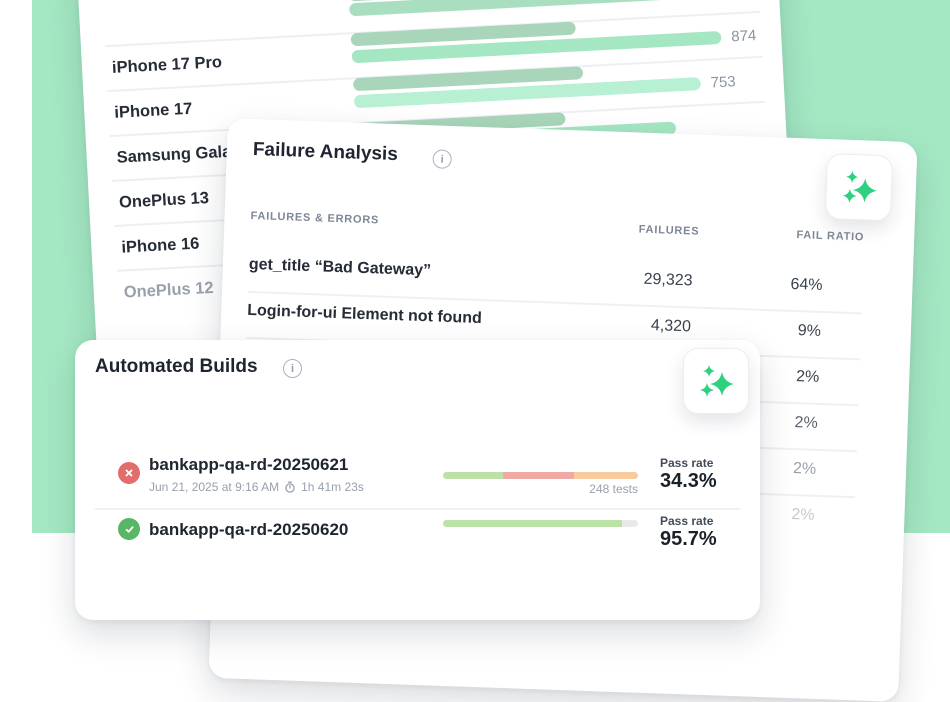  Describe the element at coordinates (249, 464) in the screenshot. I see `build-name: bankapp-qa-rd-20250621` at that location.